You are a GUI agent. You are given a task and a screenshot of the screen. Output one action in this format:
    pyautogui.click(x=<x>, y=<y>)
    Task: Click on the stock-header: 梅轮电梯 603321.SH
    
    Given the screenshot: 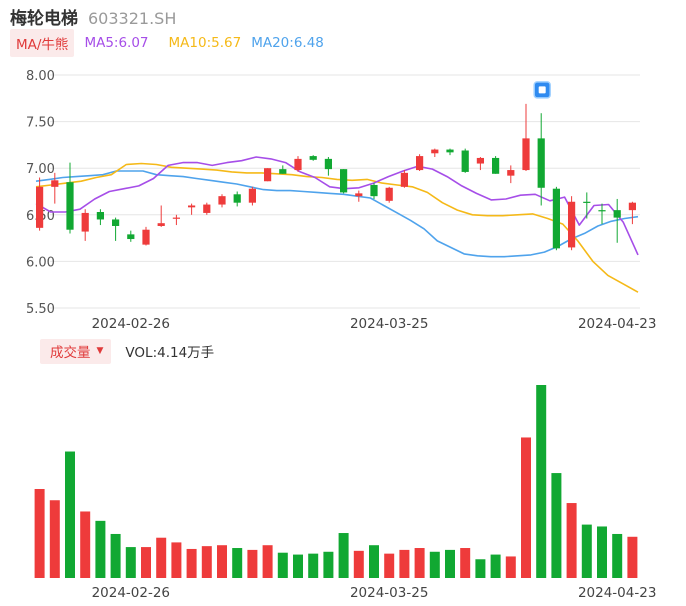 What is the action you would take?
    pyautogui.click(x=93, y=16)
    